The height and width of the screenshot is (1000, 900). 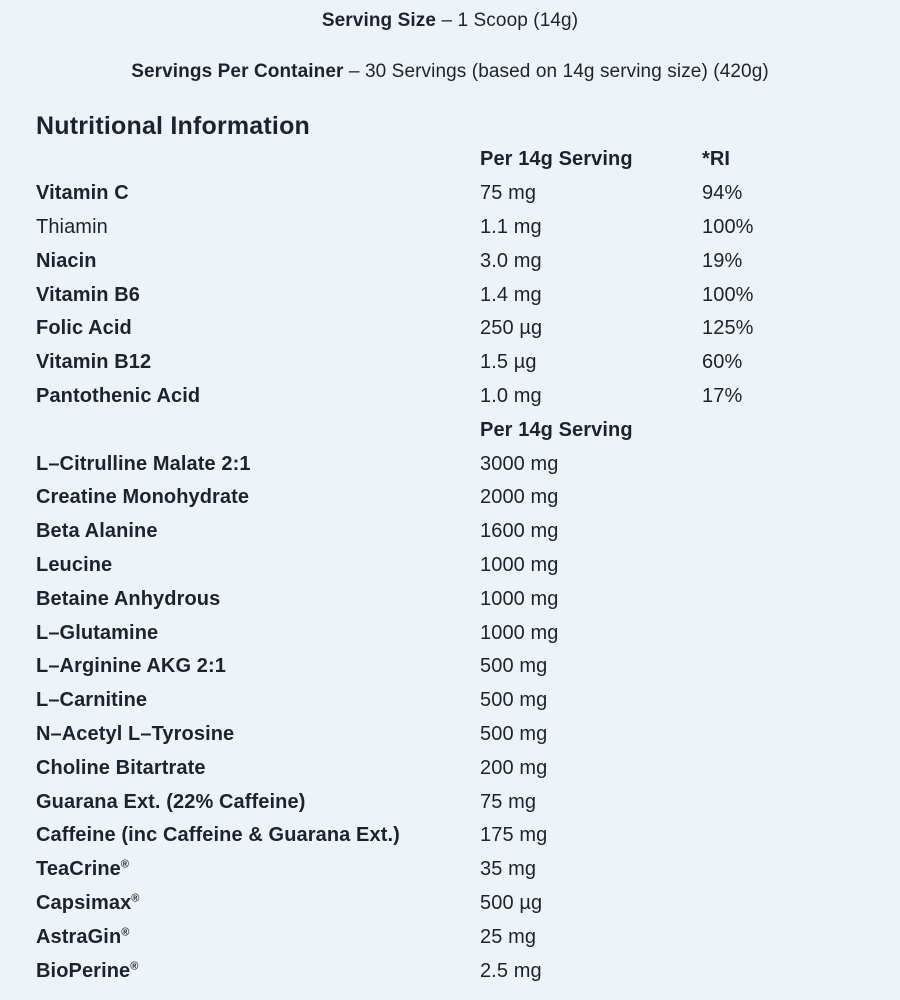 What do you see at coordinates (468, 701) in the screenshot?
I see `table-row: L–Carnitine 500 mg` at bounding box center [468, 701].